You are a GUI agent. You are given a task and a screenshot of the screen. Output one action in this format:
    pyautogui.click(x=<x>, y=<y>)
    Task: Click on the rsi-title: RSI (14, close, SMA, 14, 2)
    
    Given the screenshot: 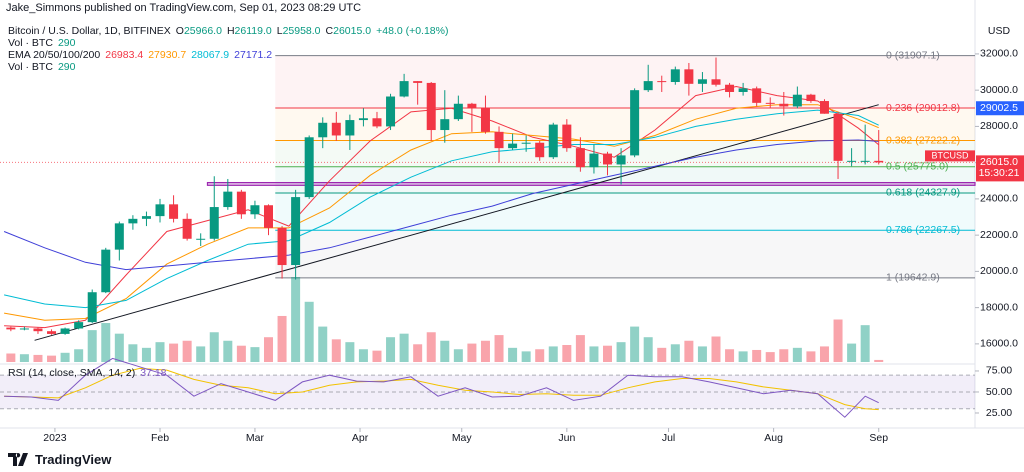 What is the action you would take?
    pyautogui.click(x=72, y=373)
    